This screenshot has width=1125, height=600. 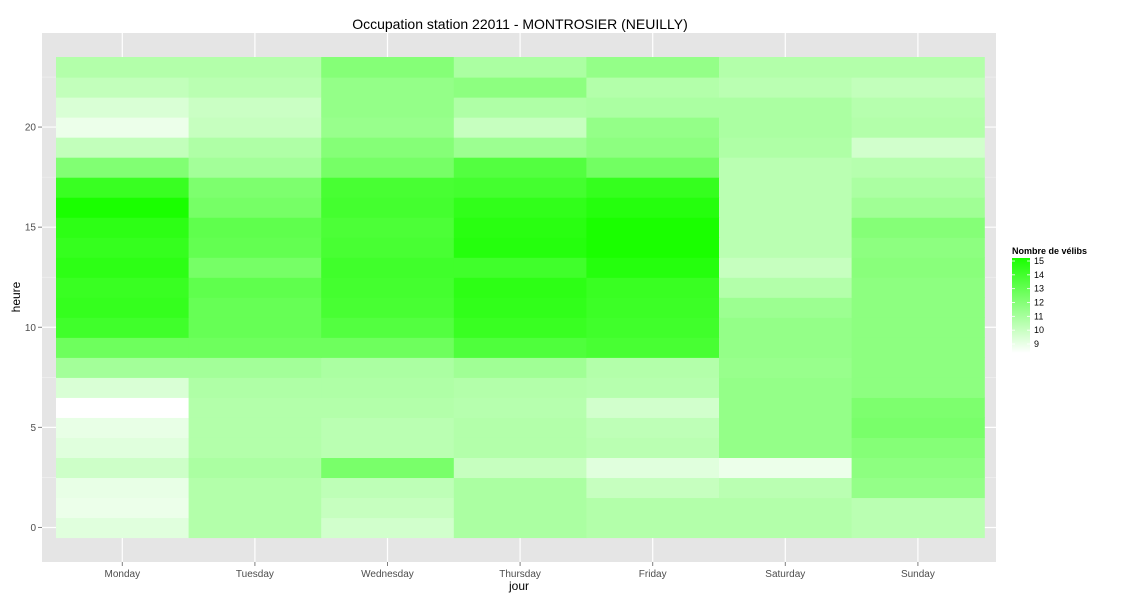 What do you see at coordinates (1039, 289) in the screenshot?
I see `legend-tick-label: 13` at bounding box center [1039, 289].